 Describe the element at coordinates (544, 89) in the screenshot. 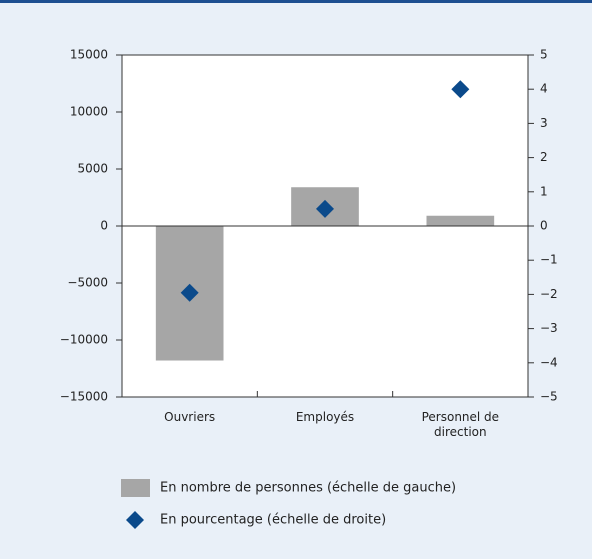

I see `y2-tick-label: 4` at that location.